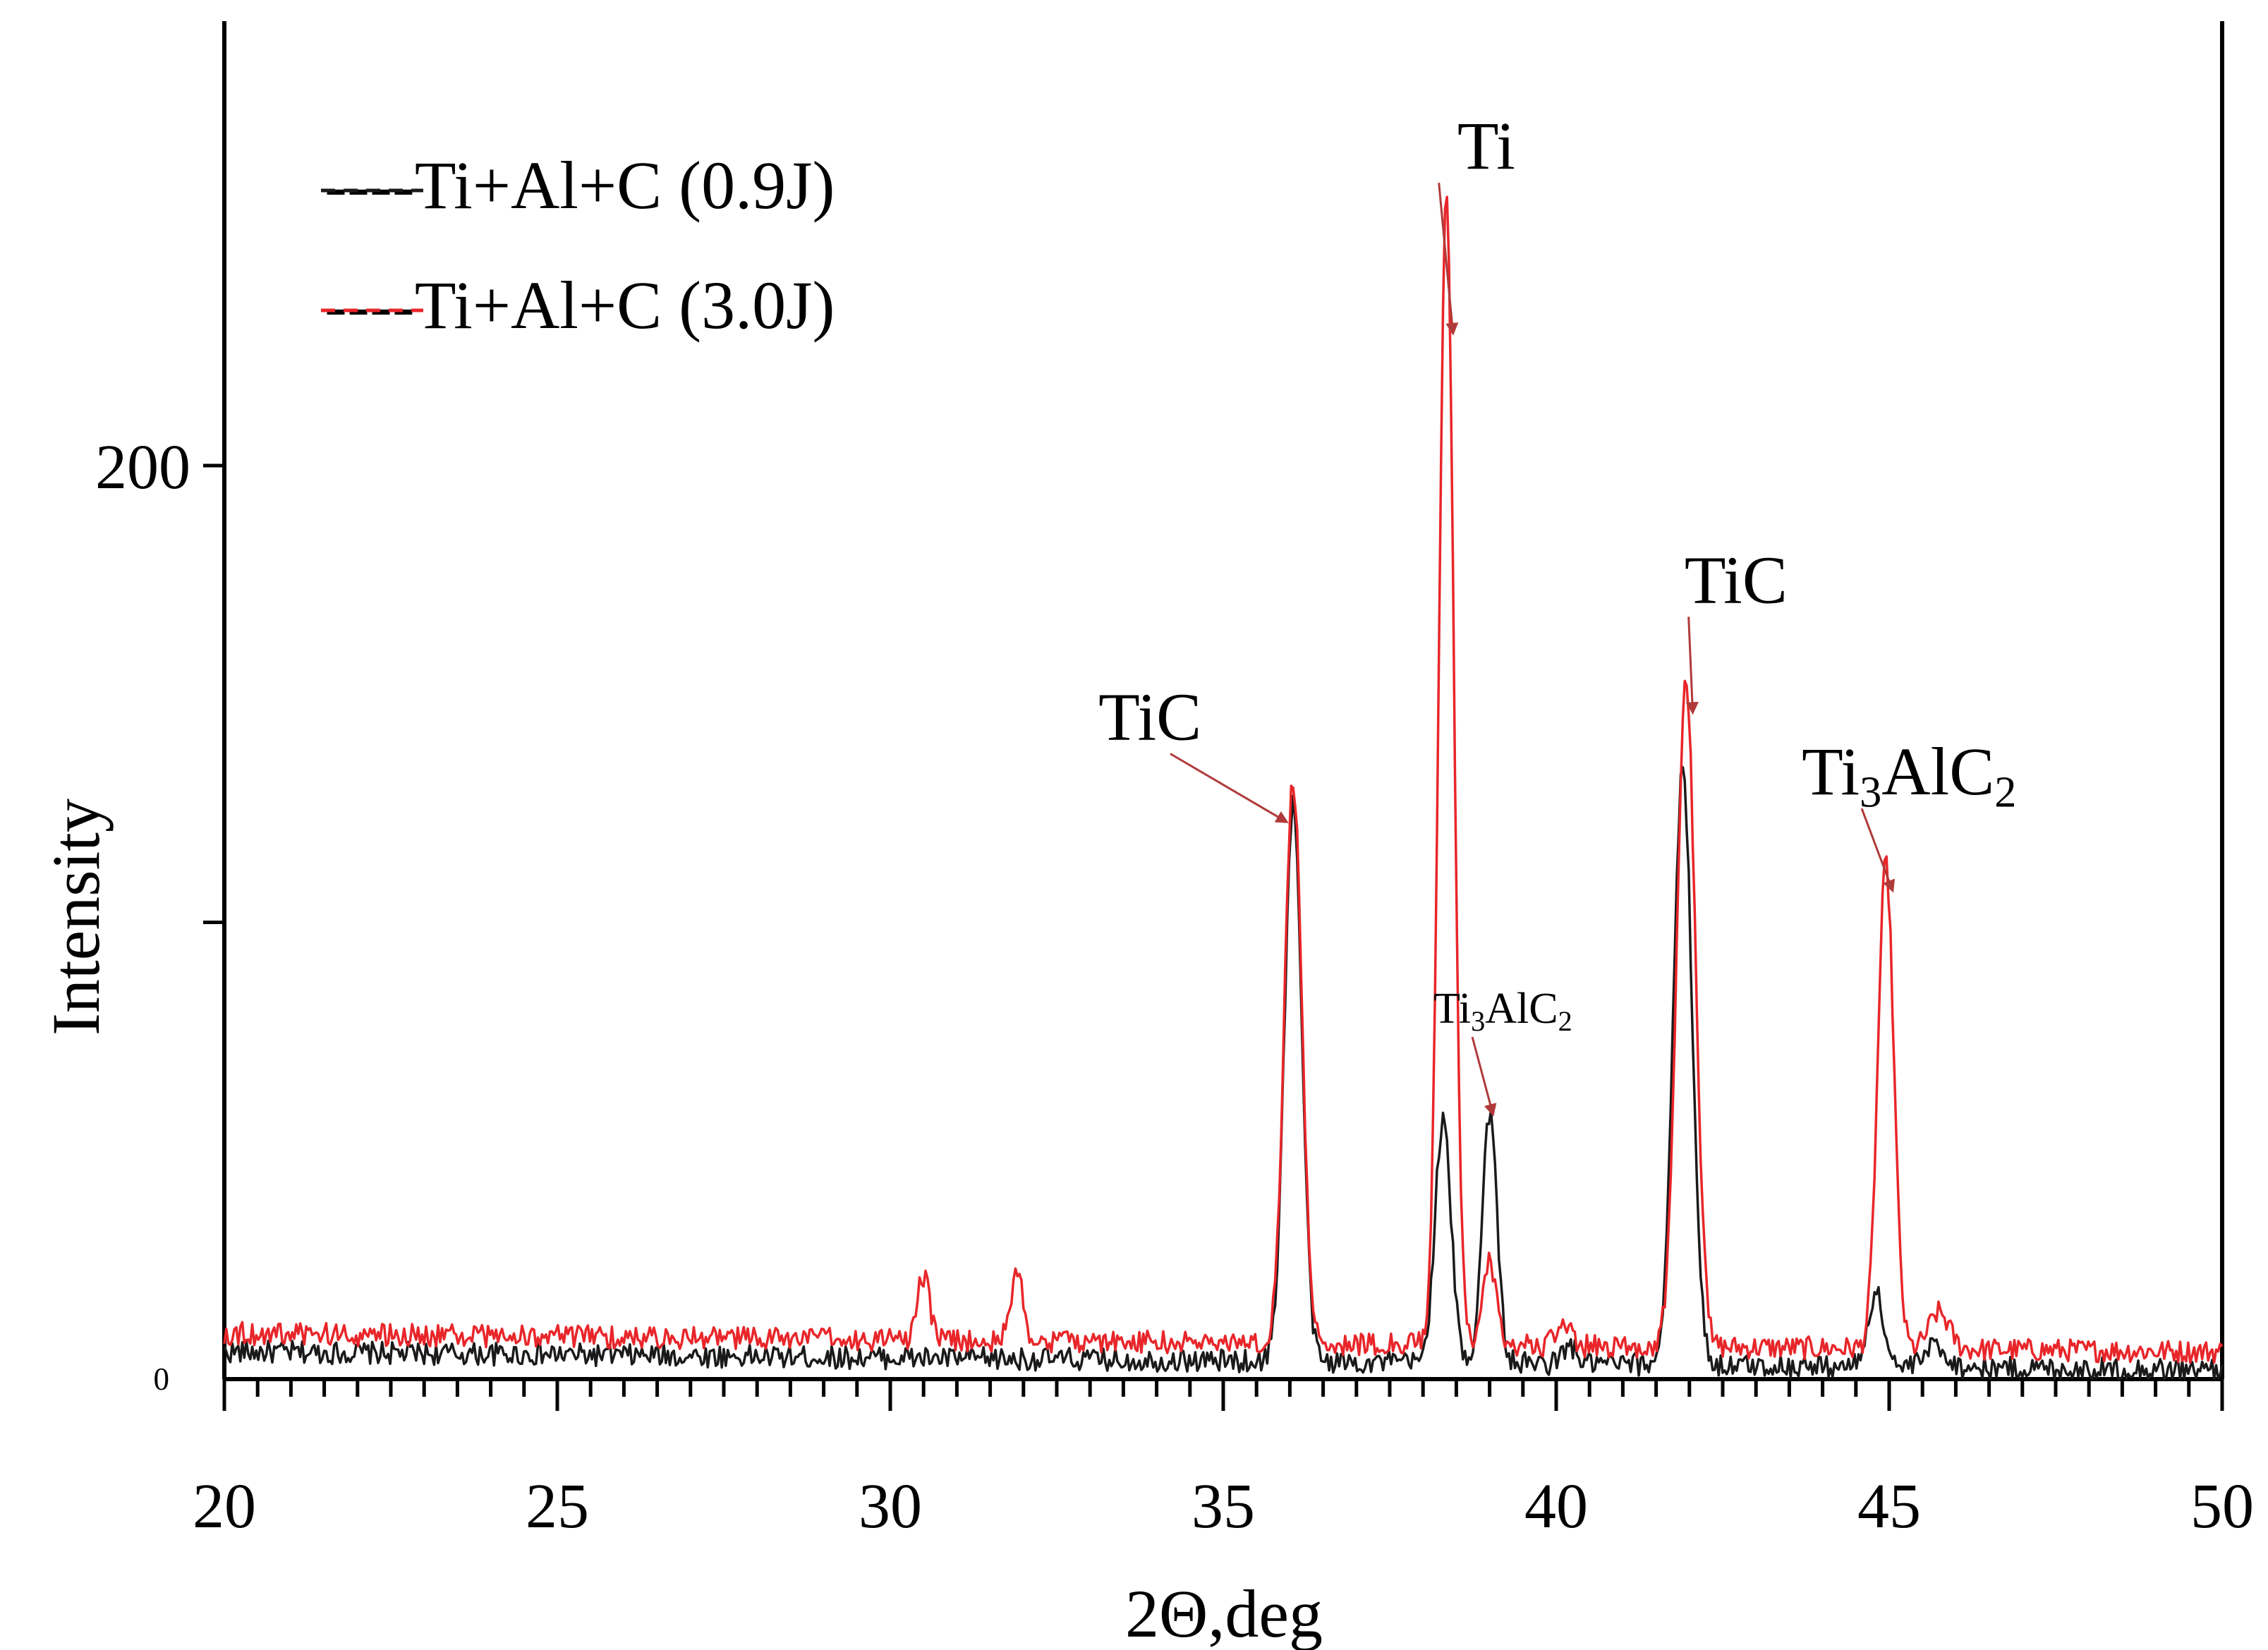  Describe the element at coordinates (1486, 145) in the screenshot. I see `peak-label: Ti` at that location.